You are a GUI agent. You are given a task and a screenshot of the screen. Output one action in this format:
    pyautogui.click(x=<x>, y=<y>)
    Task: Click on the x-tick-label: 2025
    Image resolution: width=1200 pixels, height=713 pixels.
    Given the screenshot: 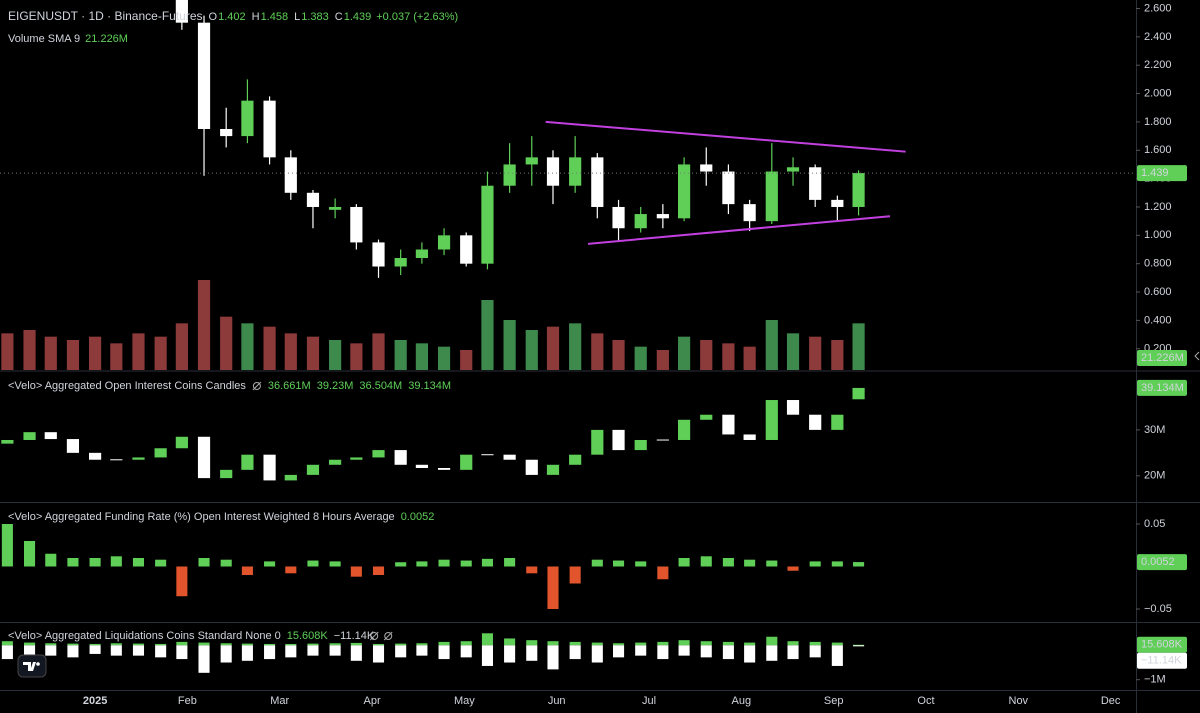 What is the action you would take?
    pyautogui.click(x=95, y=701)
    